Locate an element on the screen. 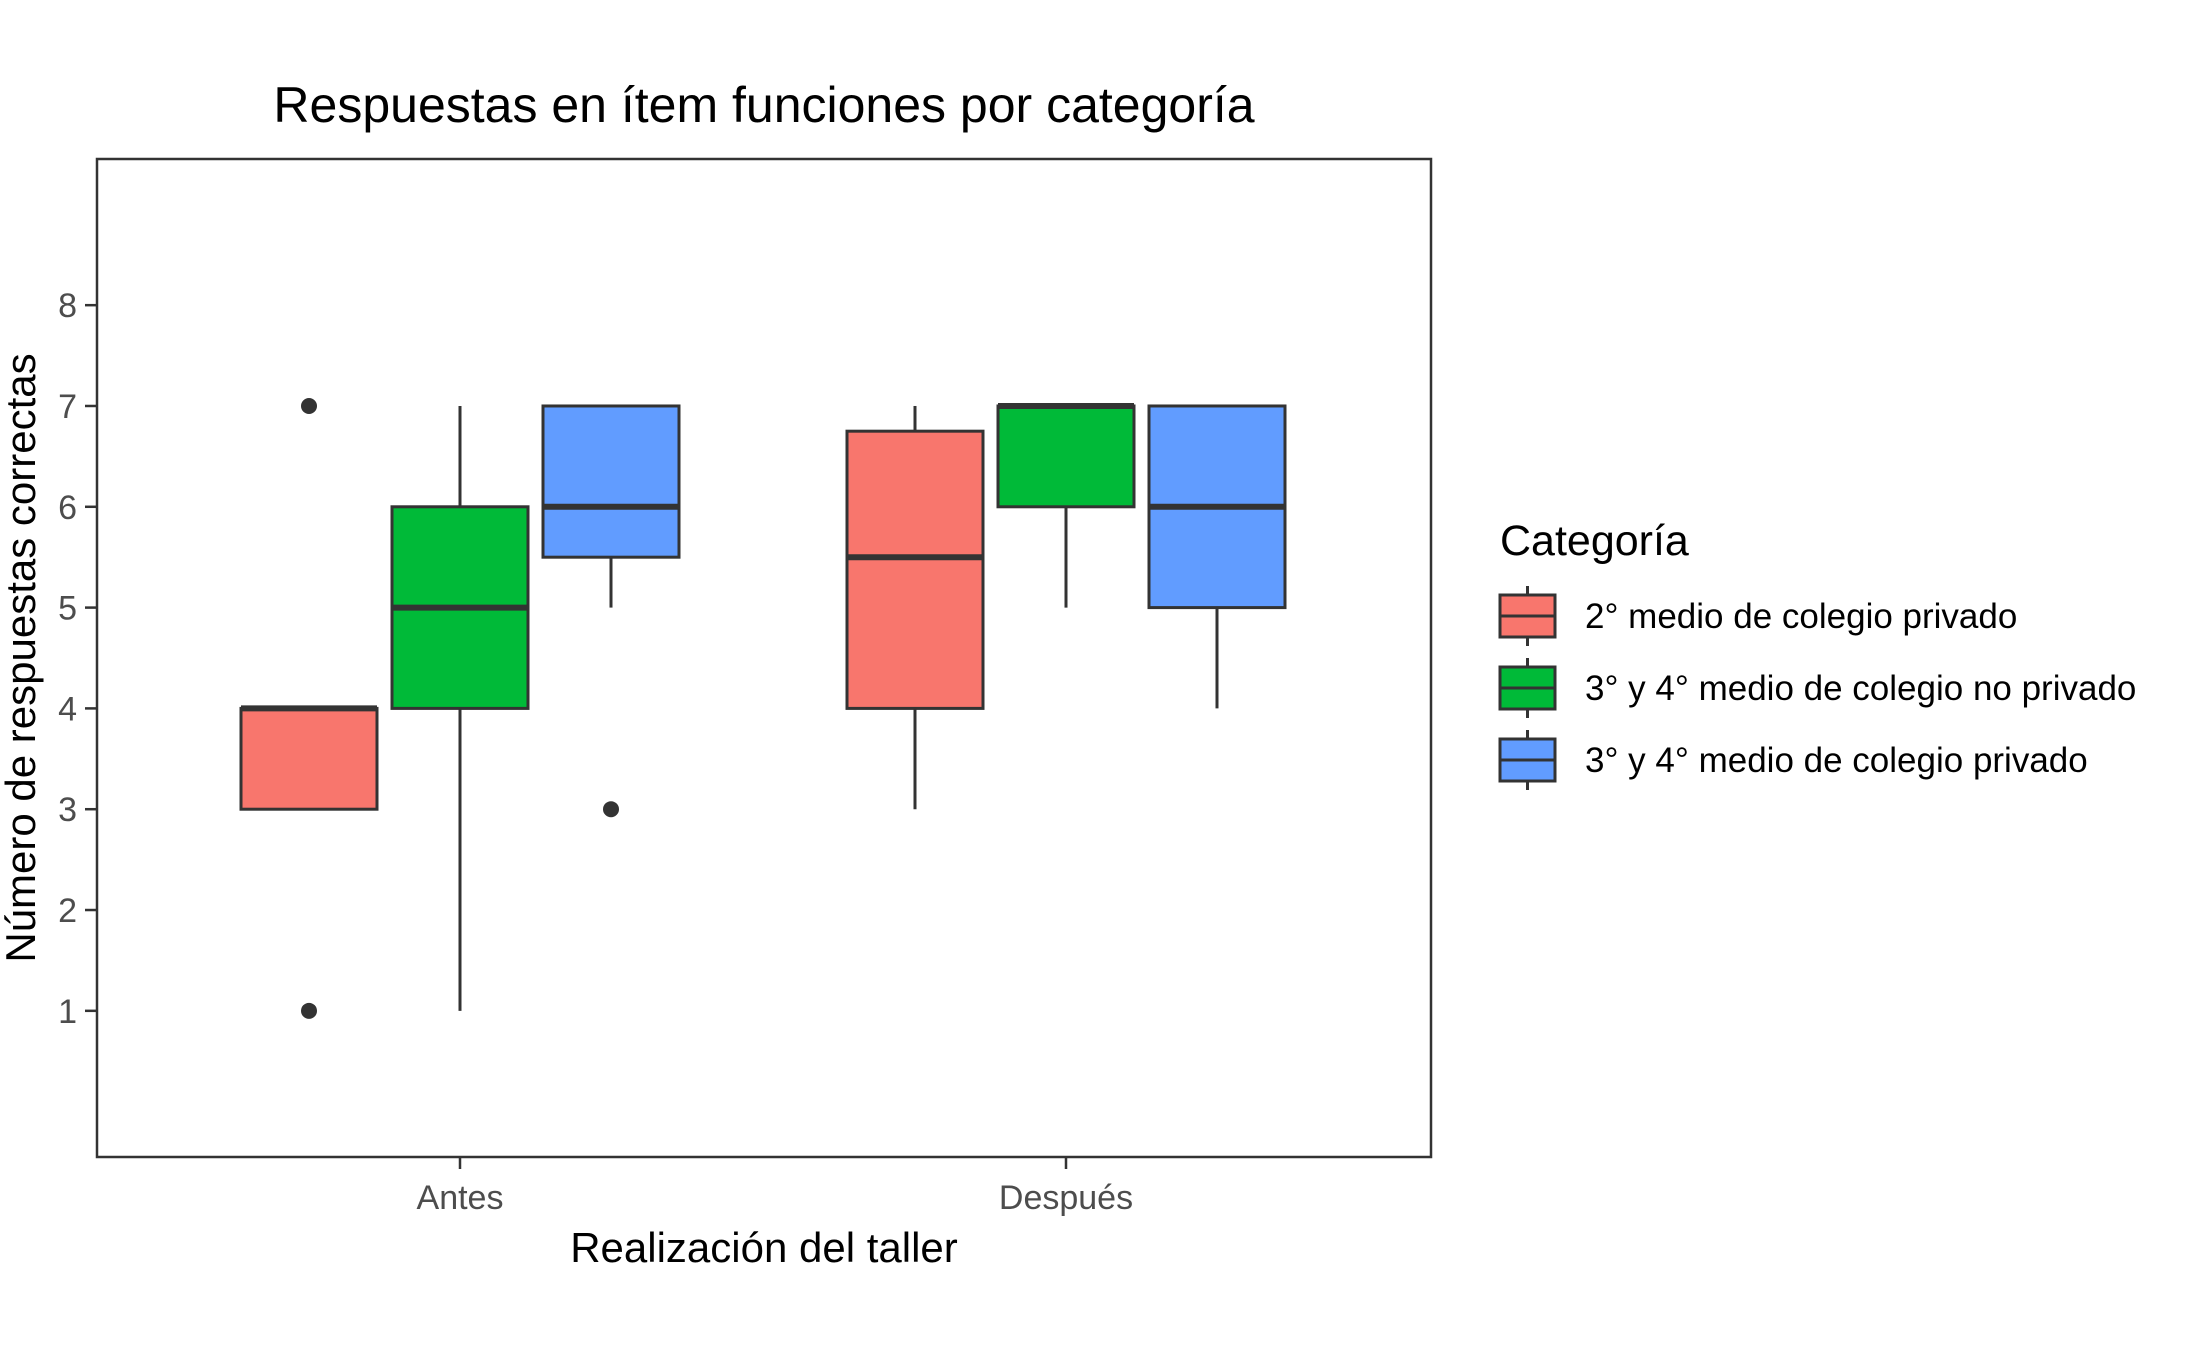 Image resolution: width=2187 pixels, height=1350 pixels. x-tick-label: Después is located at coordinates (1066, 1198).